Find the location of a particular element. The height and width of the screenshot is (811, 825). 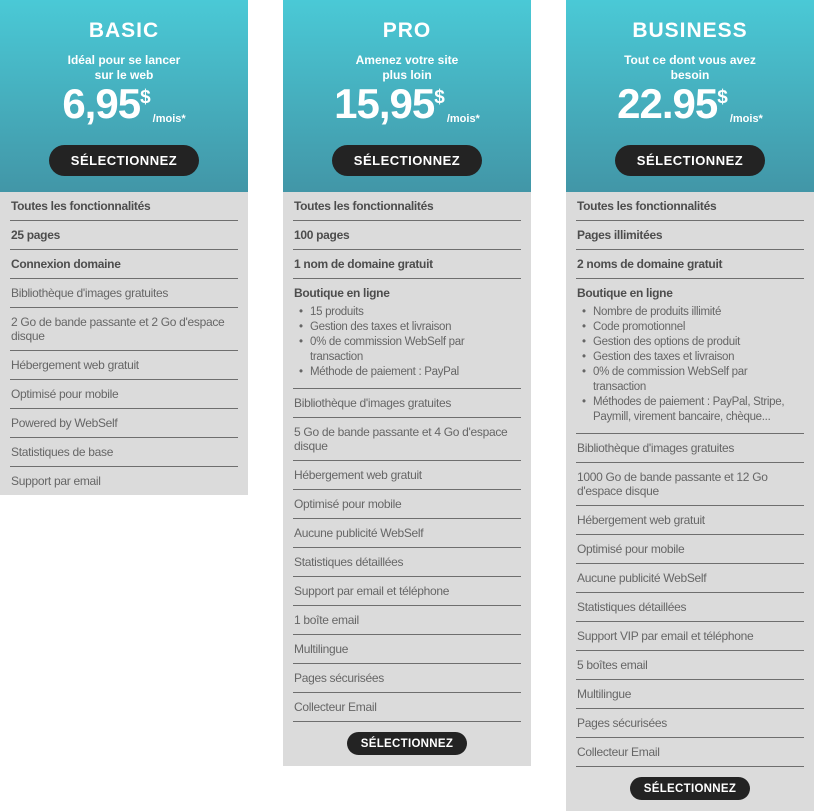

feature-label: Connexion domaine is located at coordinates (66, 264).